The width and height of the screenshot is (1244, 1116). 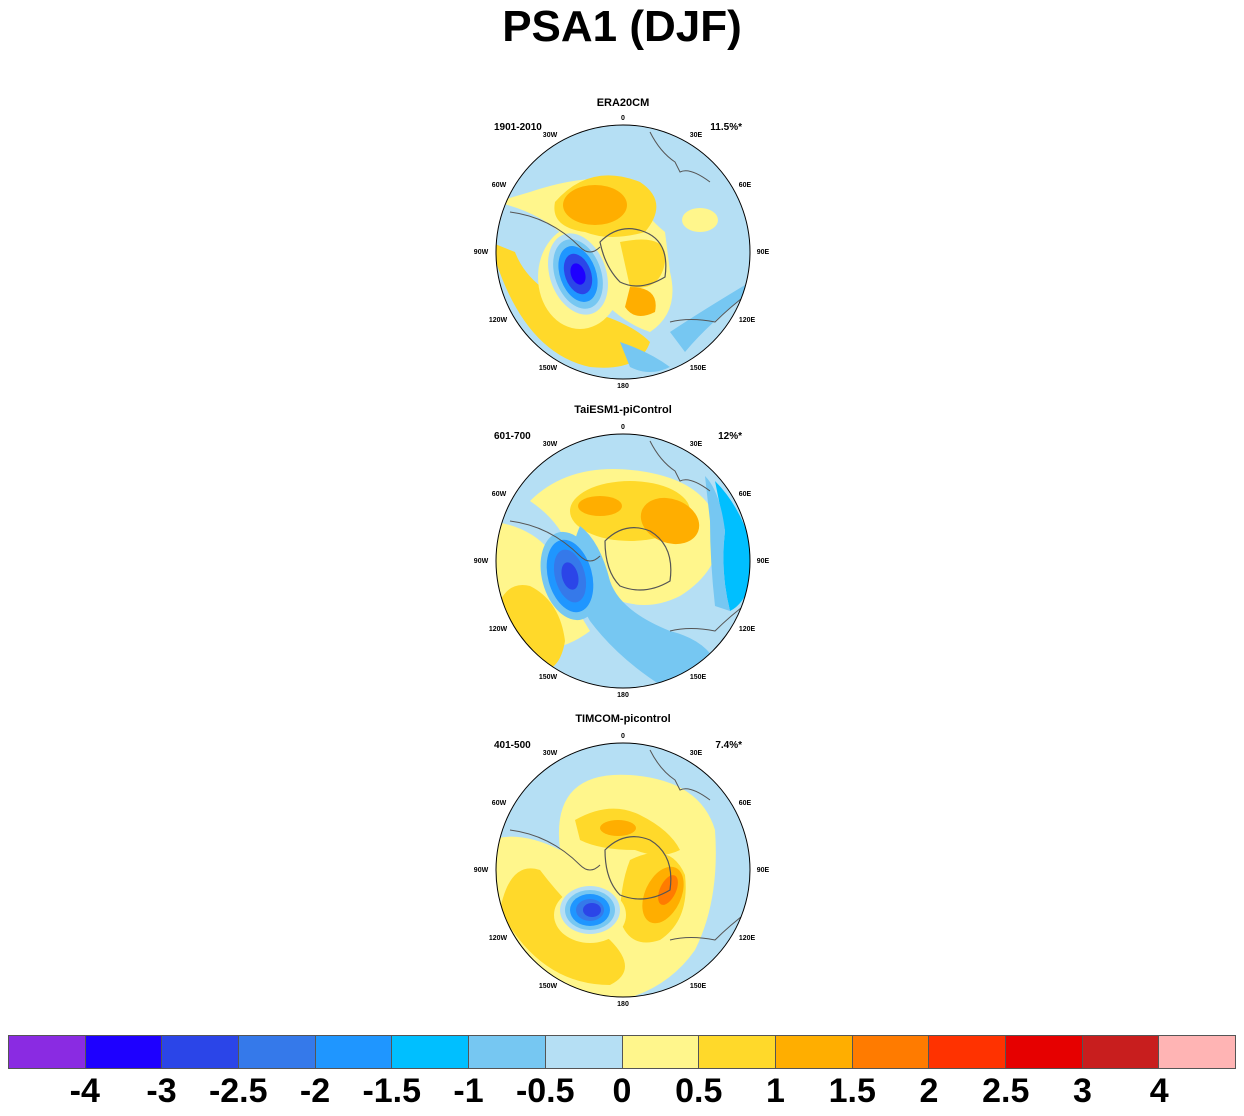 I want to click on map-panel-taiesm1: TaiESM1-piControl 601-700 12%* 0 3, so click(x=623, y=551).